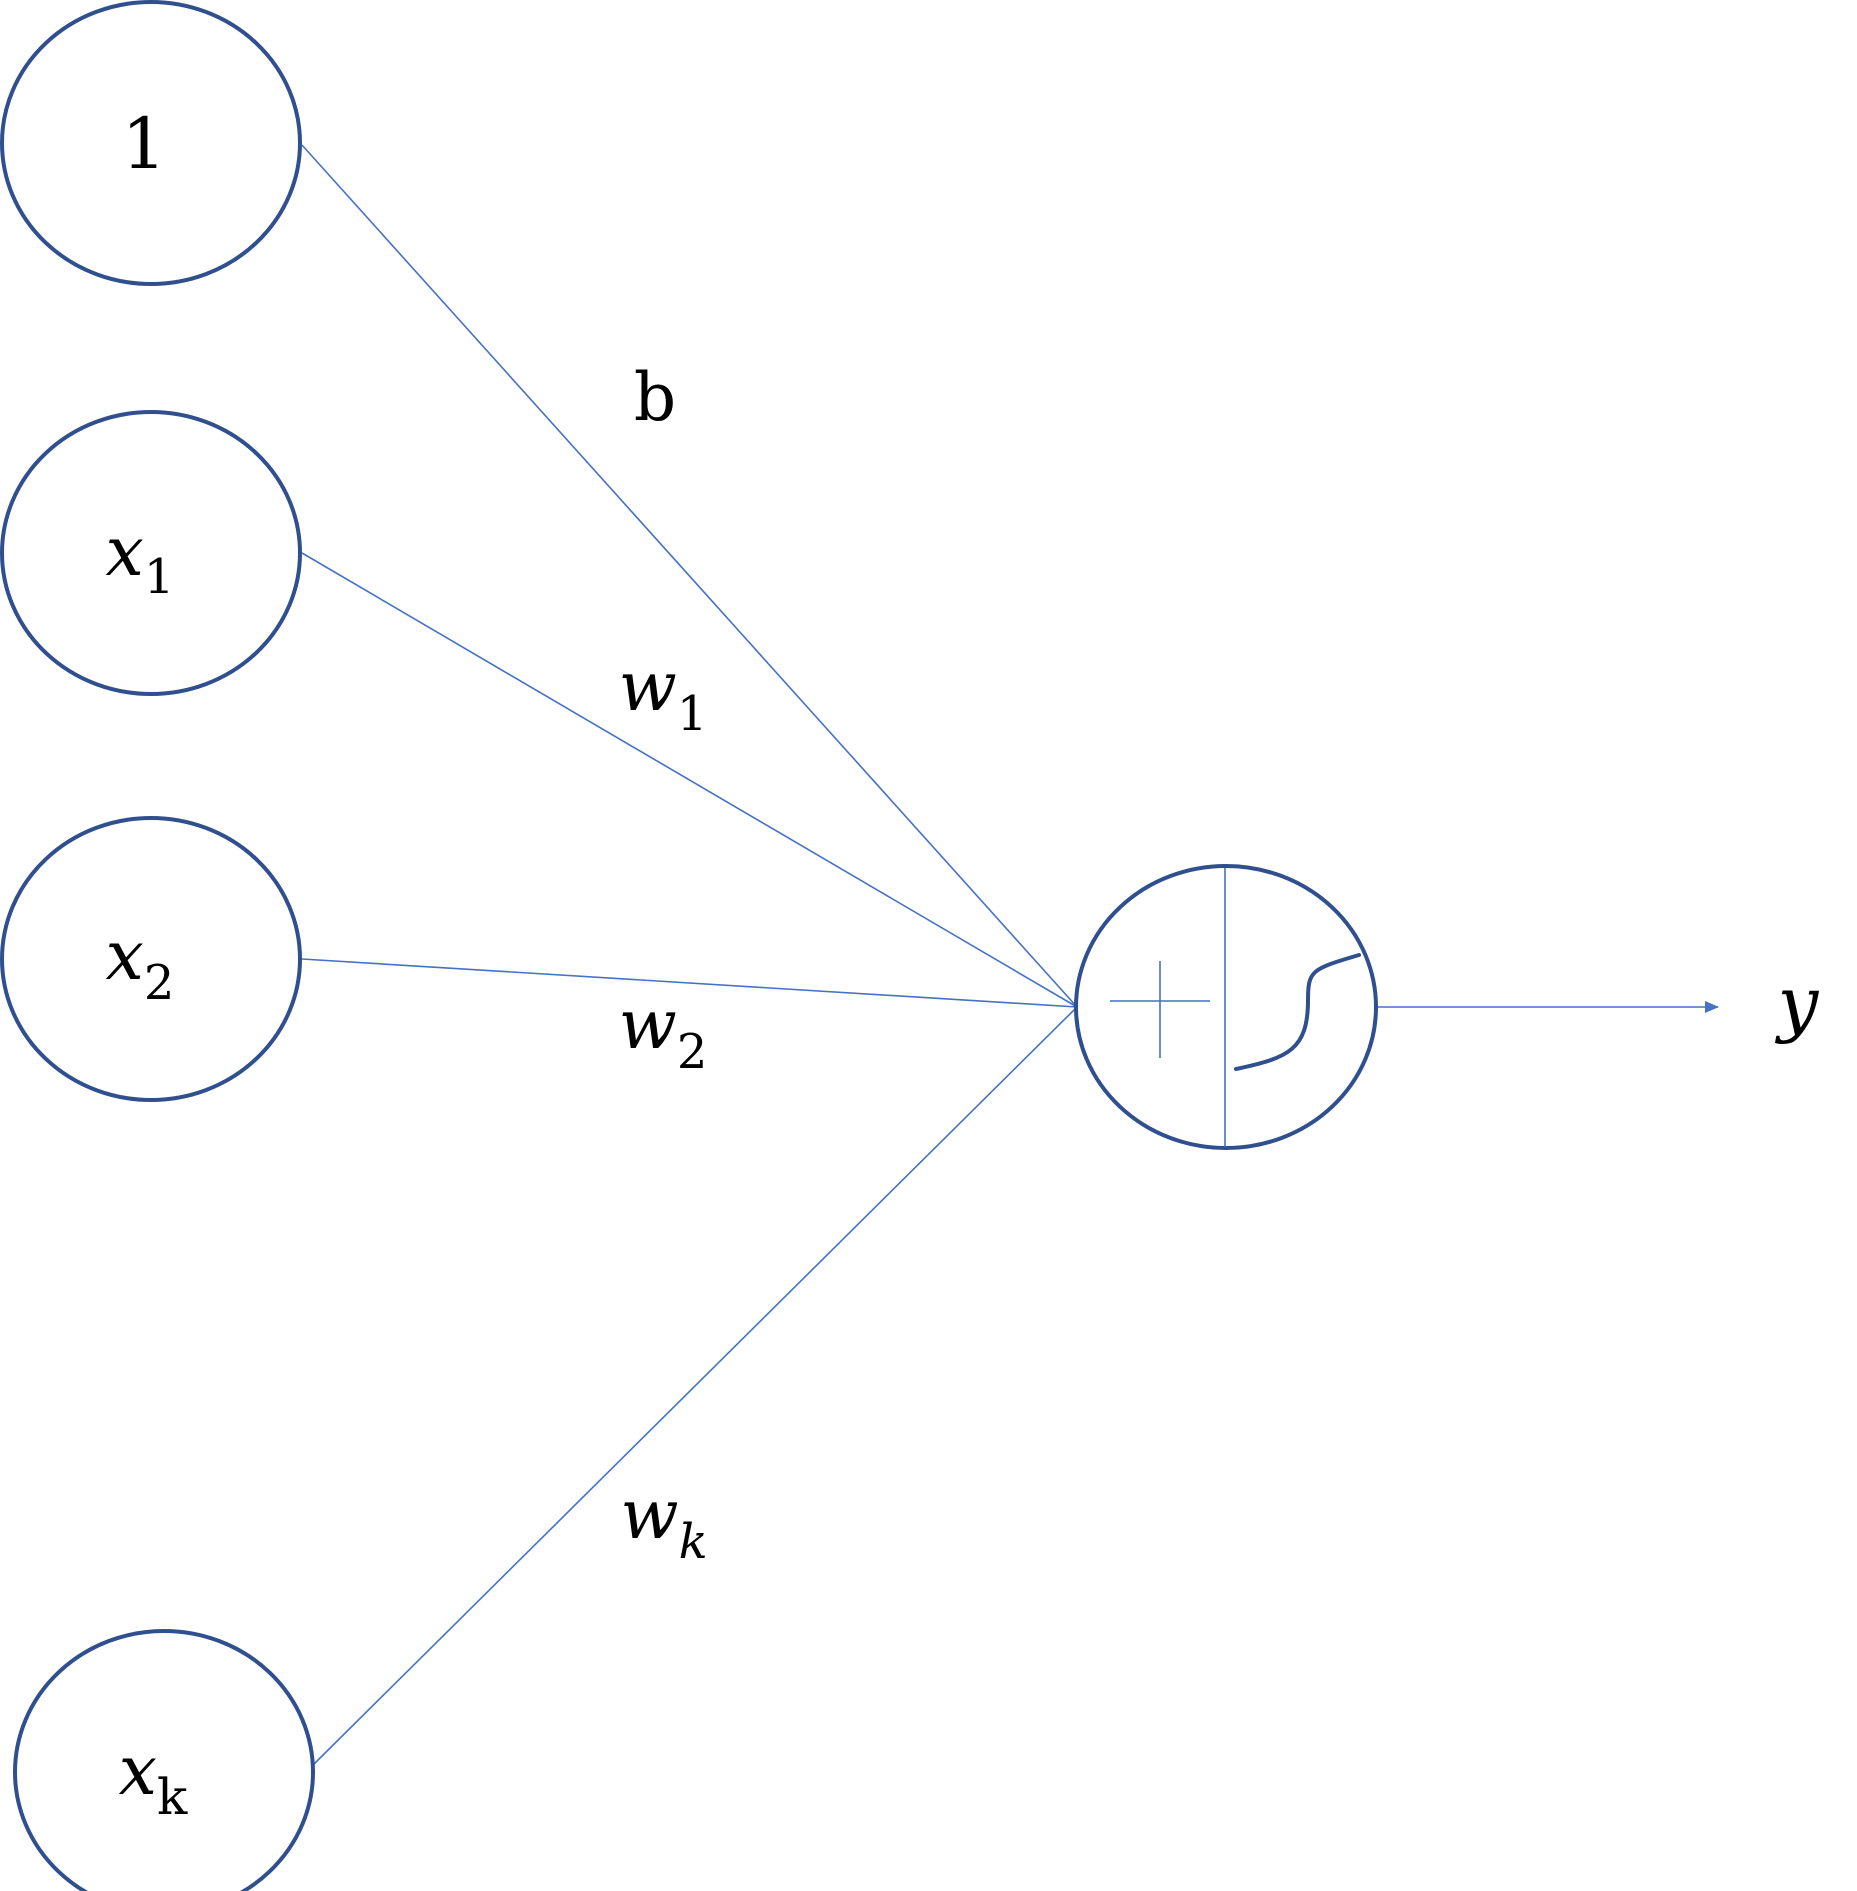 The image size is (1857, 1891). What do you see at coordinates (689, 983) in the screenshot?
I see `edge-x2` at bounding box center [689, 983].